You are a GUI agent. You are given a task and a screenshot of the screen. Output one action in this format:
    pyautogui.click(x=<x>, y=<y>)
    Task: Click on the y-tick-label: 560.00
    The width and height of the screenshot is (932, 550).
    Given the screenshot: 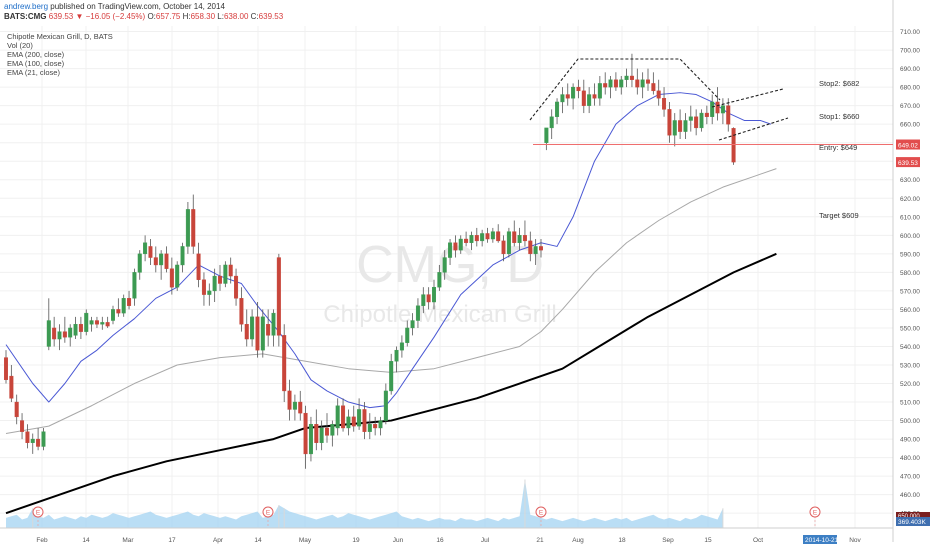 What is the action you would take?
    pyautogui.click(x=910, y=310)
    